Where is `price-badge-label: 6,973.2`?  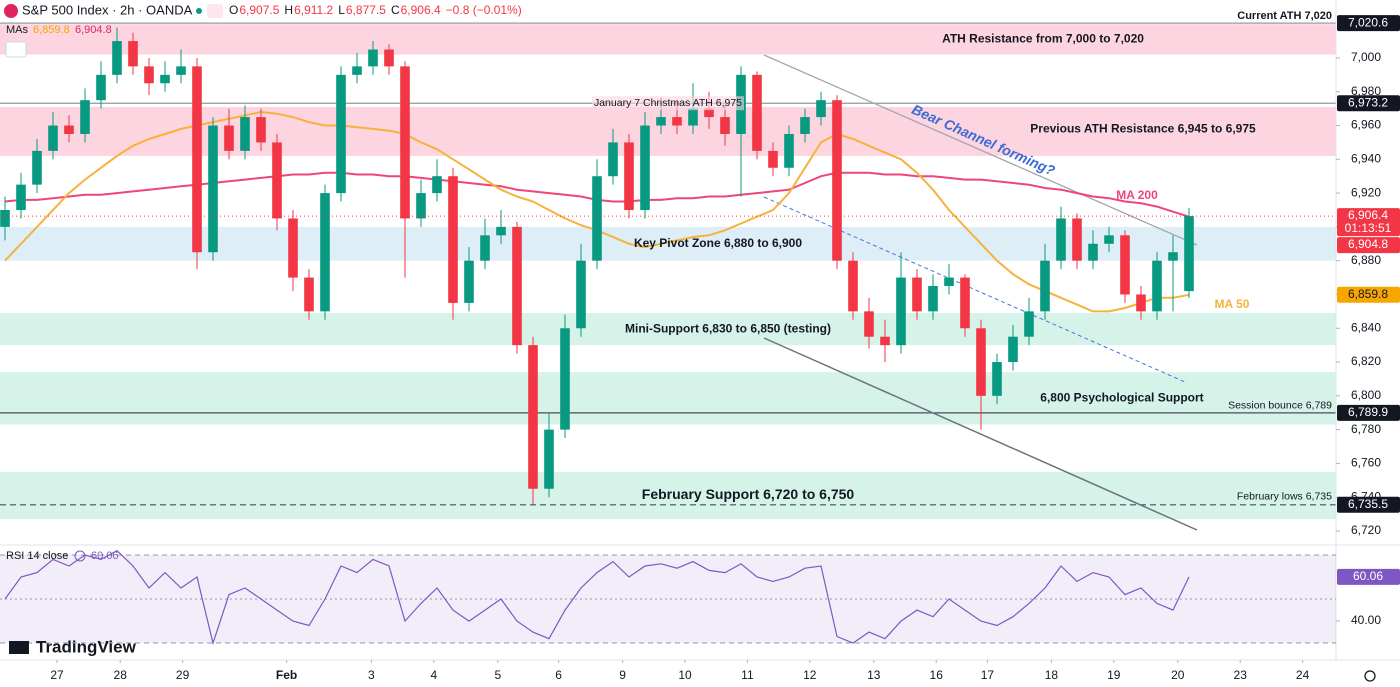 price-badge-label: 6,973.2 is located at coordinates (1368, 102).